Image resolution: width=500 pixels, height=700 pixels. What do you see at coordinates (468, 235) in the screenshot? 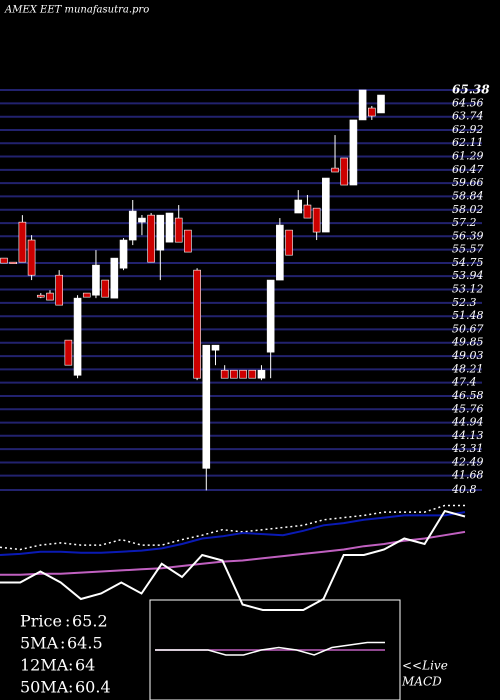
I see `y-tick-label: 56.39` at bounding box center [468, 235].